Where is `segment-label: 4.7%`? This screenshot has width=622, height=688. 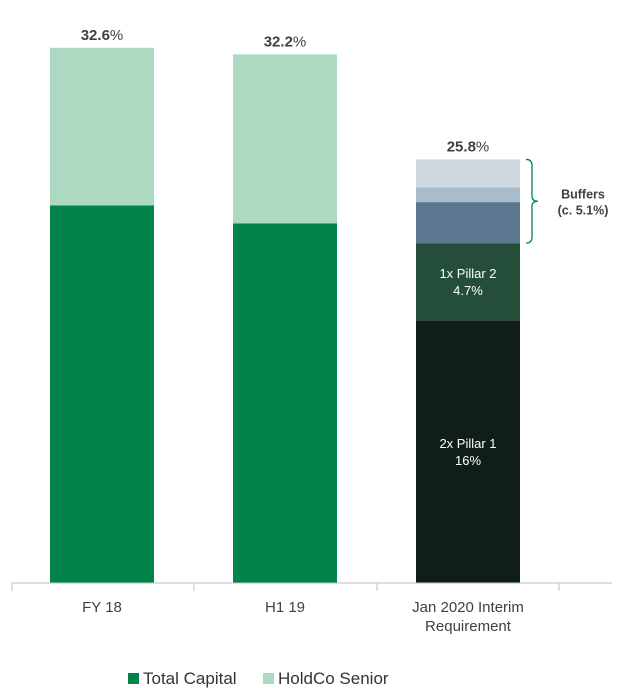
segment-label: 4.7% is located at coordinates (468, 290).